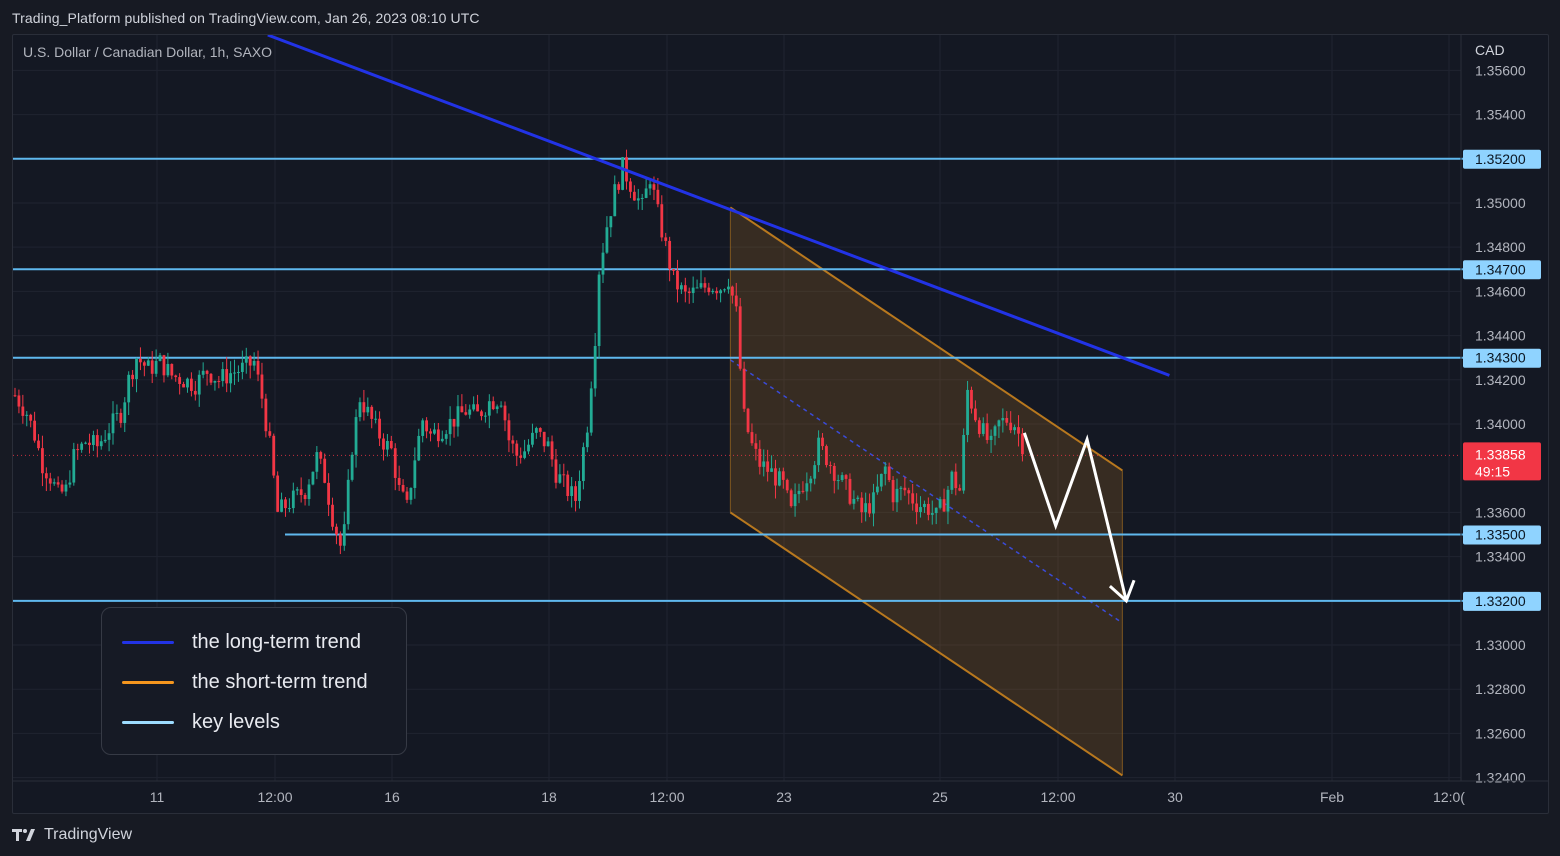  What do you see at coordinates (1500, 358) in the screenshot?
I see `key-level-badge-label: 1.34300` at bounding box center [1500, 358].